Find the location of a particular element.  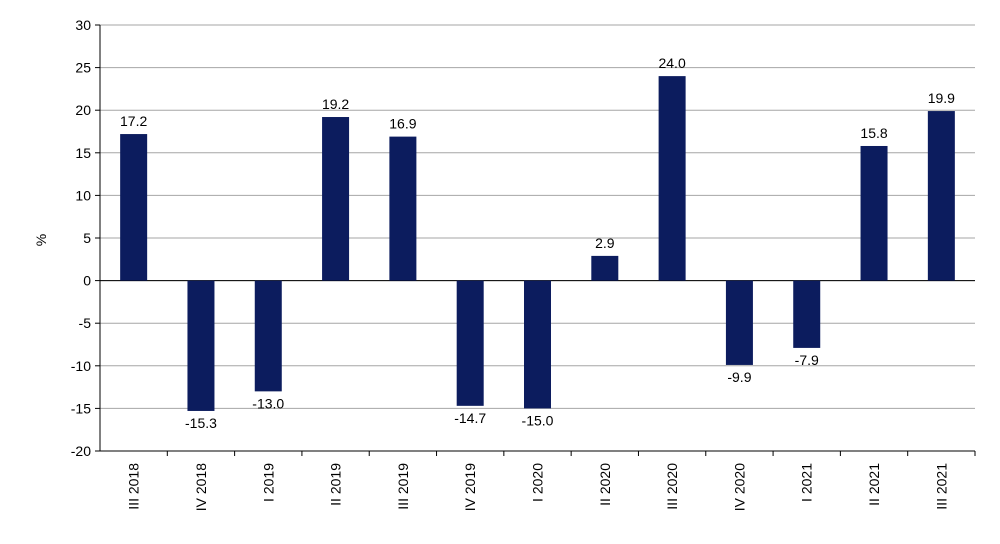

x-tick-label: II 2021 is located at coordinates (874, 484).